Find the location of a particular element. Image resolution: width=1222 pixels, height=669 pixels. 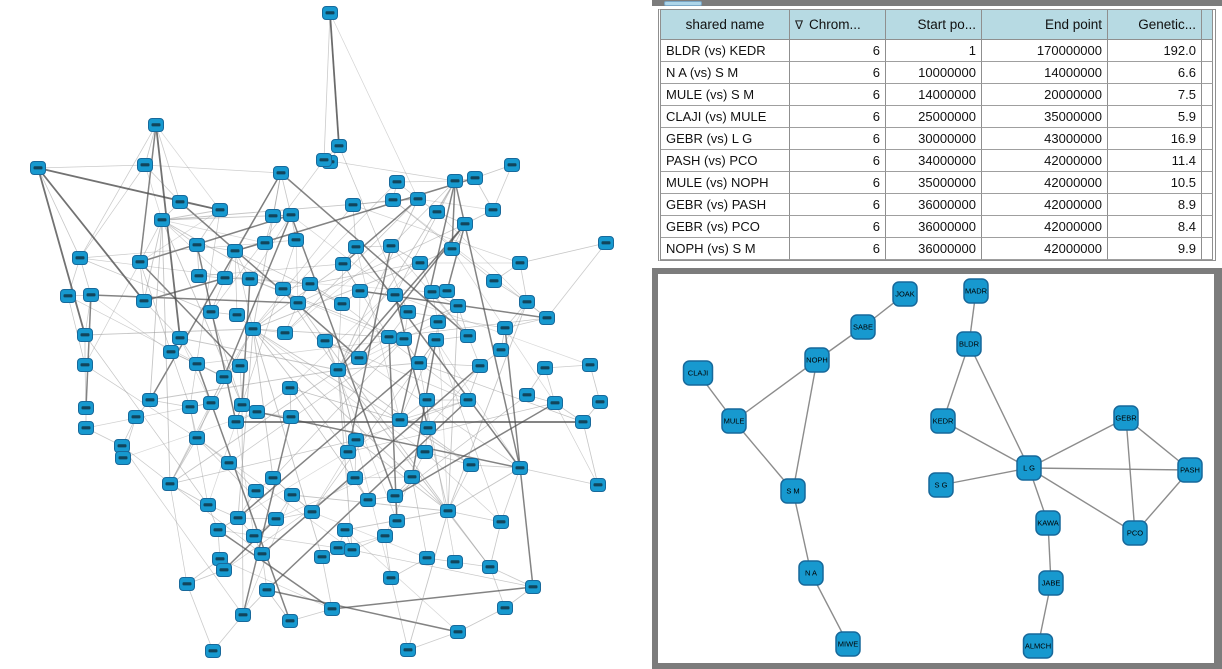

table-cell: GEBR (vs) L G is located at coordinates (725, 139).